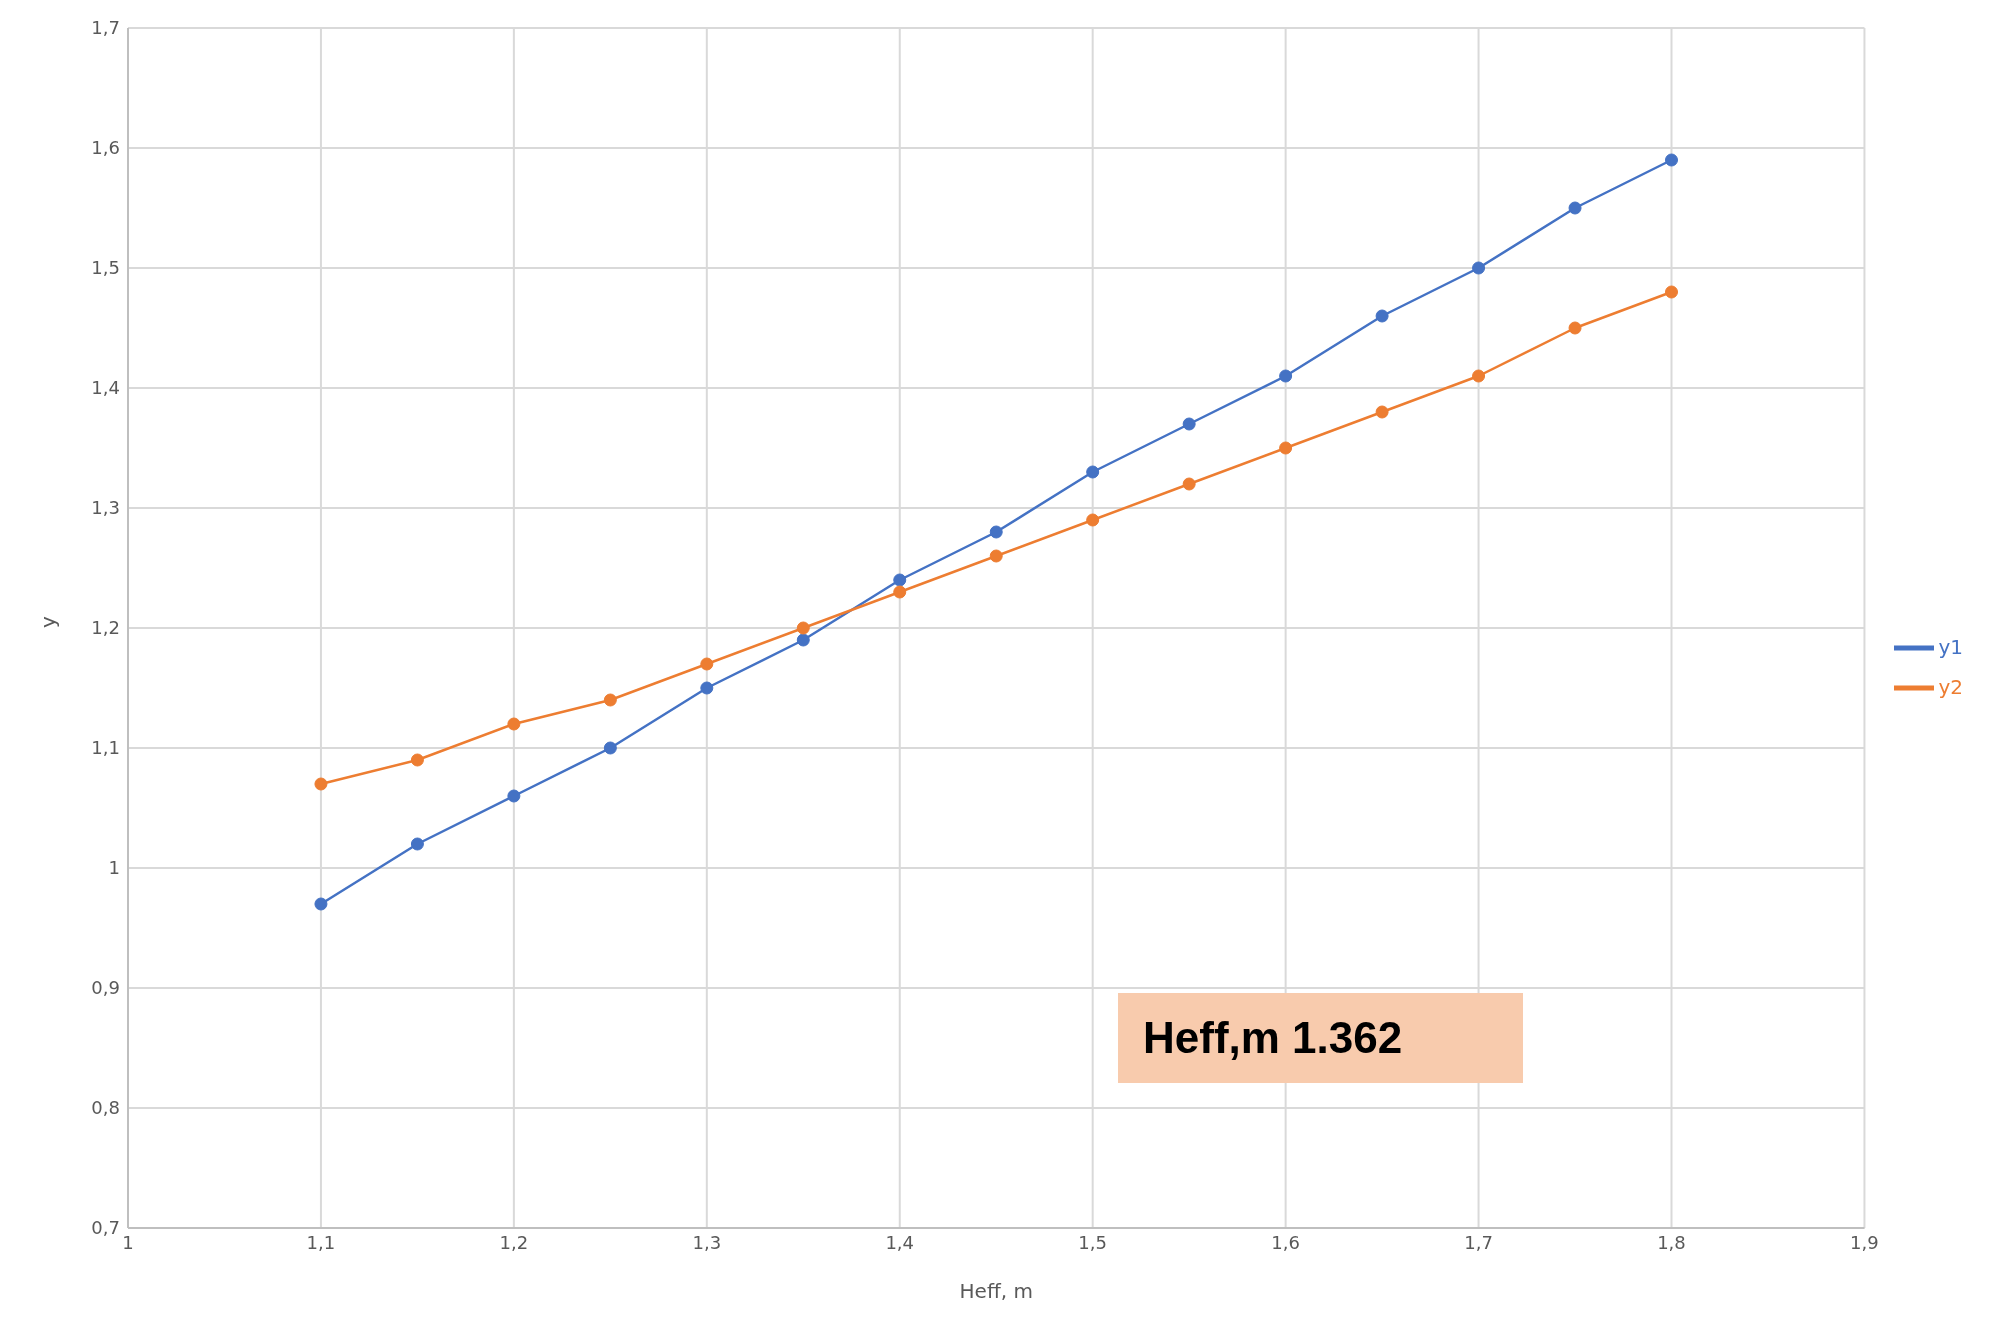 This screenshot has height=1333, width=2013. Describe the element at coordinates (1950, 686) in the screenshot. I see `legend-label: y2` at that location.